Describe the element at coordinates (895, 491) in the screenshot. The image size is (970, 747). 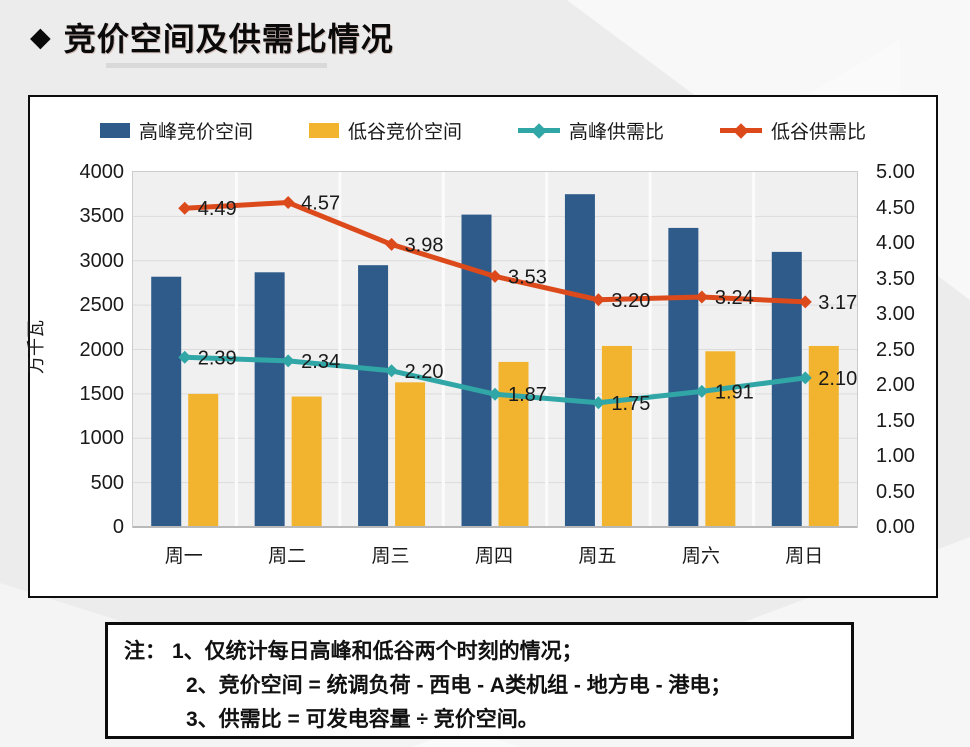
I see `right-axis-tick: 0.50` at that location.